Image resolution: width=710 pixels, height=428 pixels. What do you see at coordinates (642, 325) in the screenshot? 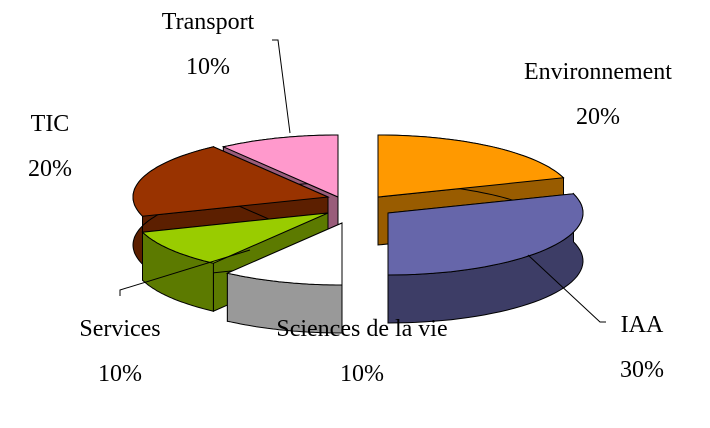
I see `category-name: IAA` at bounding box center [642, 325].